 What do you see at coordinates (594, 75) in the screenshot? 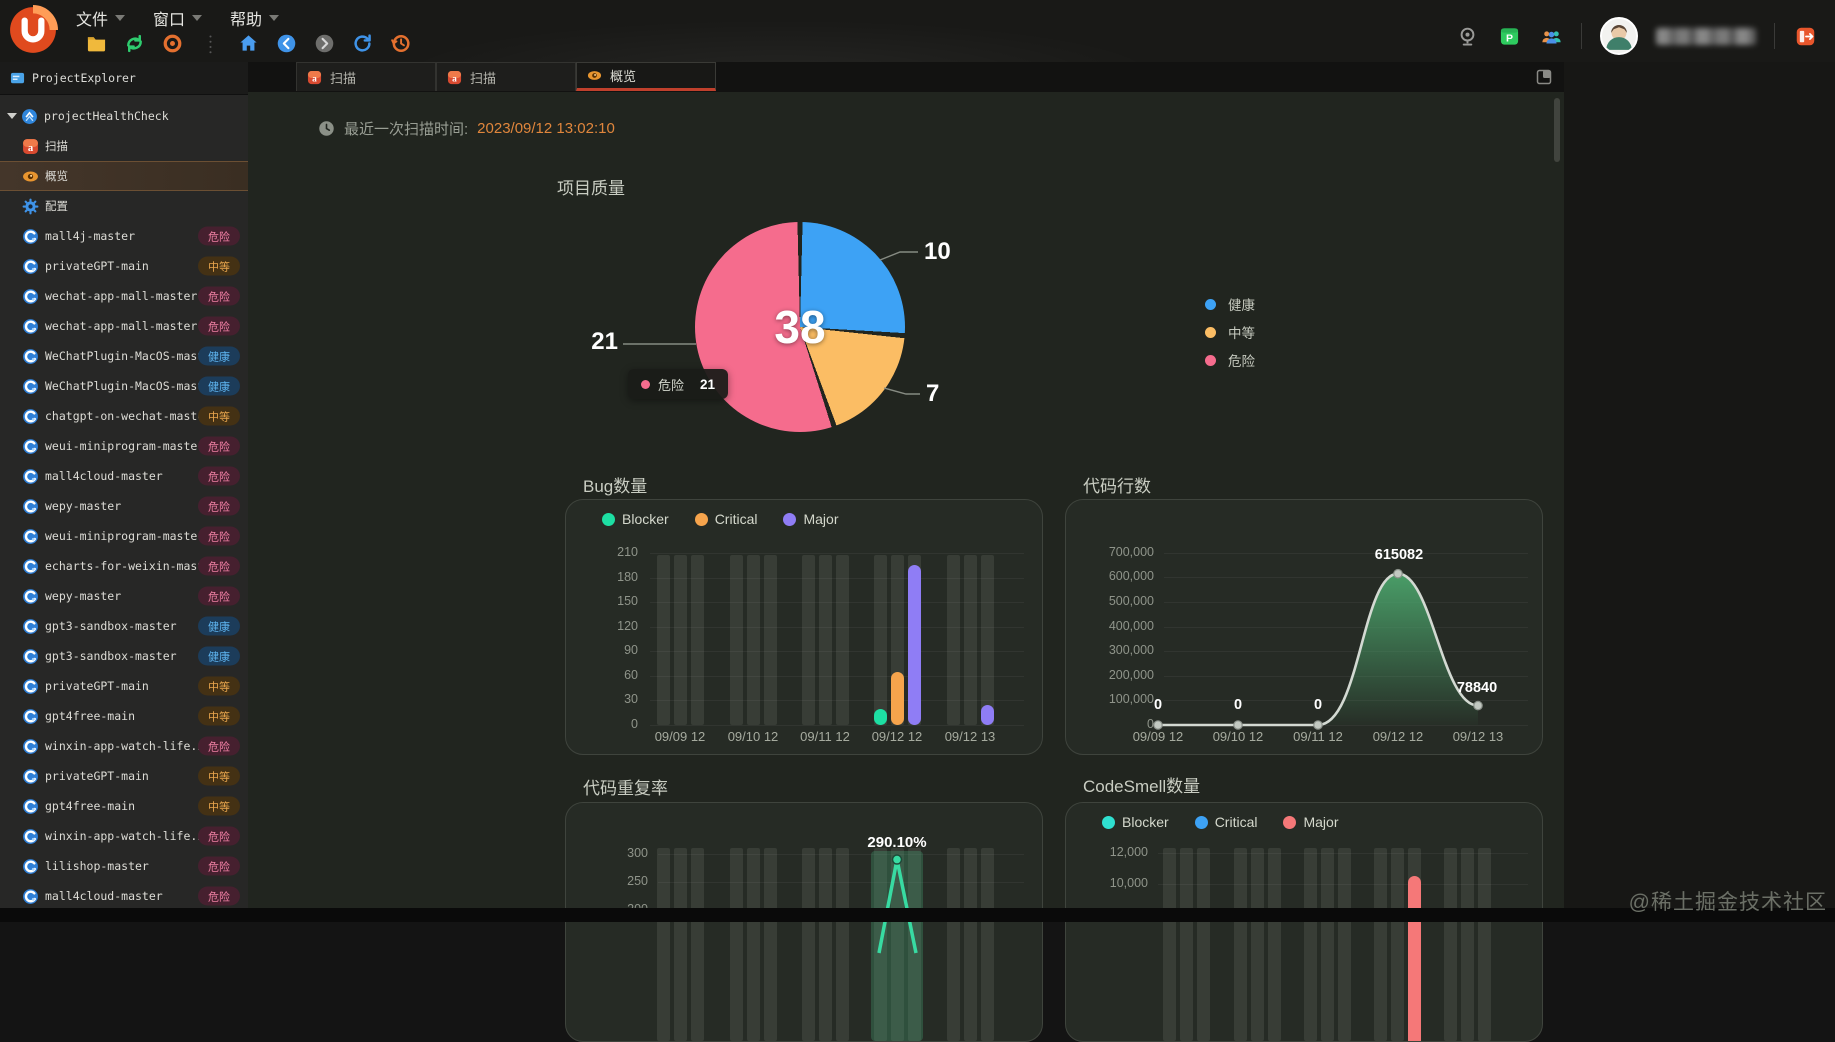
I see `overview-icon` at bounding box center [594, 75].